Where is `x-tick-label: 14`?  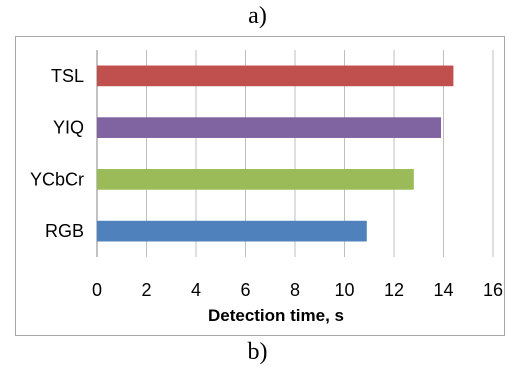
x-tick-label: 14 is located at coordinates (443, 290).